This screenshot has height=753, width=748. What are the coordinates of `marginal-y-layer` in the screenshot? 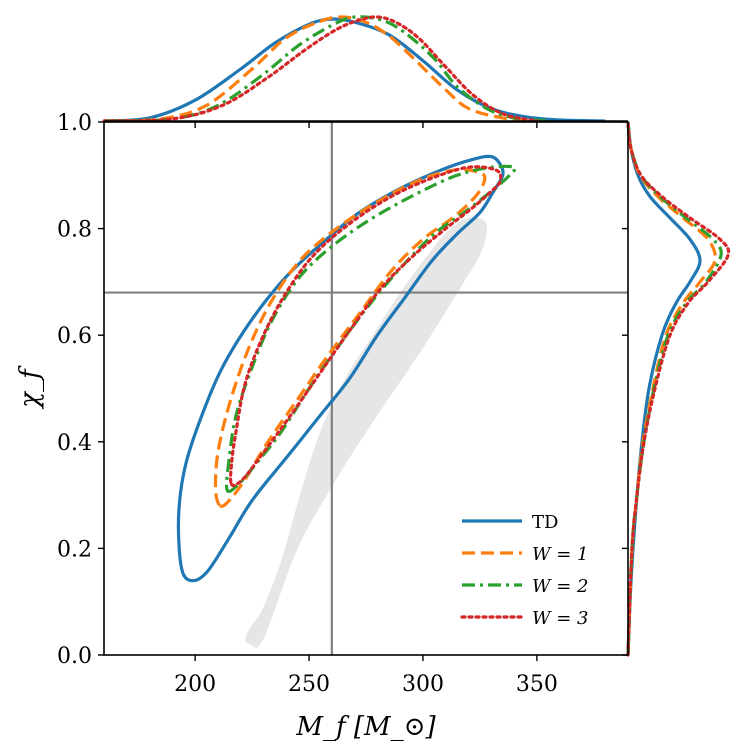 It's located at (678, 388).